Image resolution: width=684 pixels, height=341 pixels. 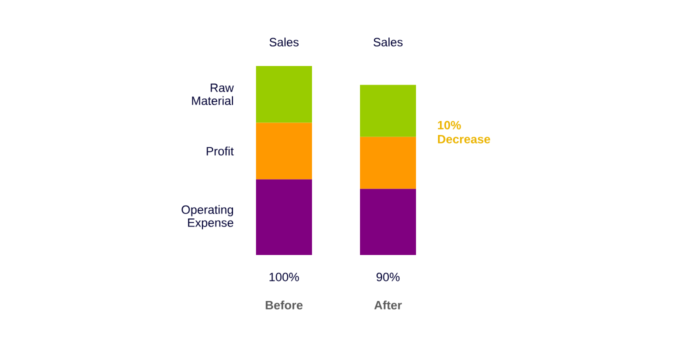 I want to click on total-label: 90%, so click(x=388, y=277).